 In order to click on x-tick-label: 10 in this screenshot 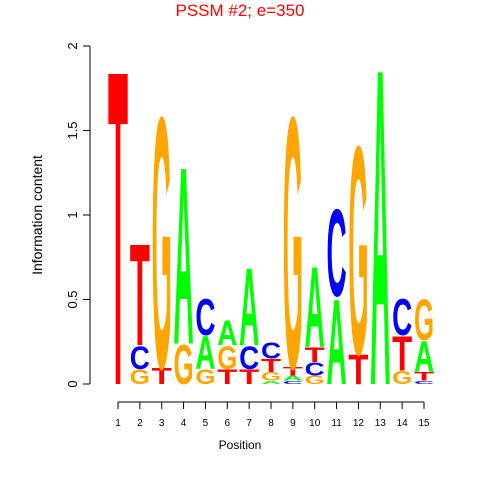, I will do `click(315, 423)`.